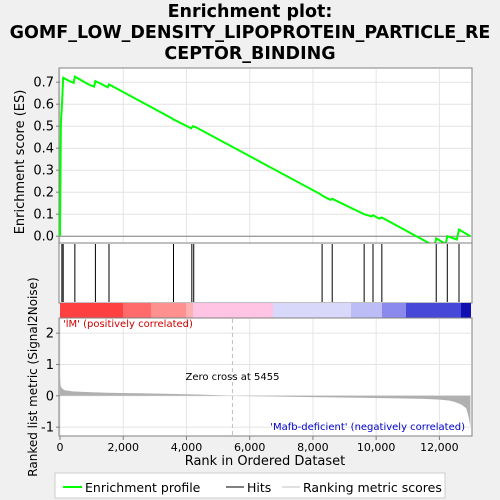  Describe the element at coordinates (439, 447) in the screenshot. I see `x-tick-label: 12,000` at that location.